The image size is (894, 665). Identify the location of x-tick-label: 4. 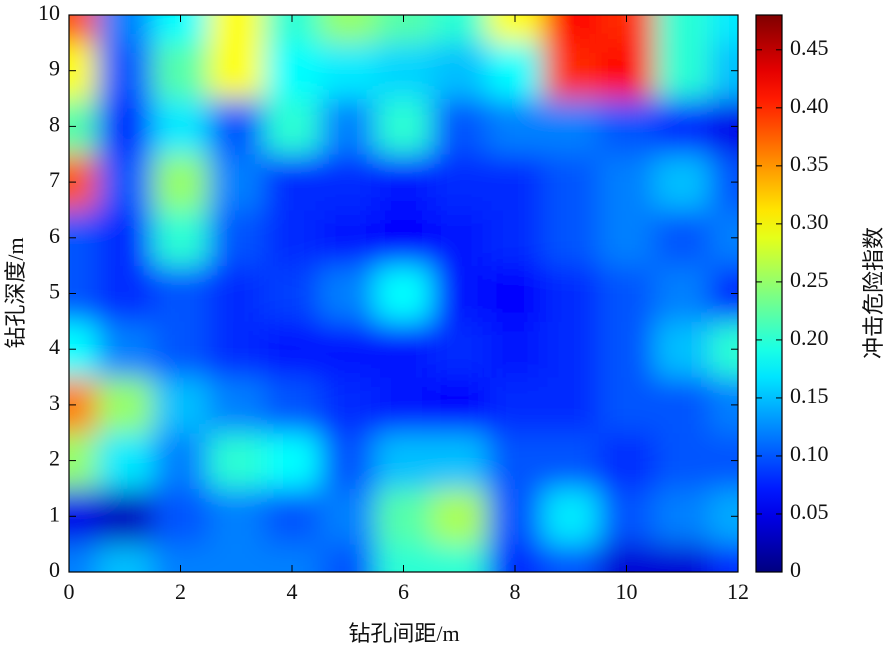
(292, 591).